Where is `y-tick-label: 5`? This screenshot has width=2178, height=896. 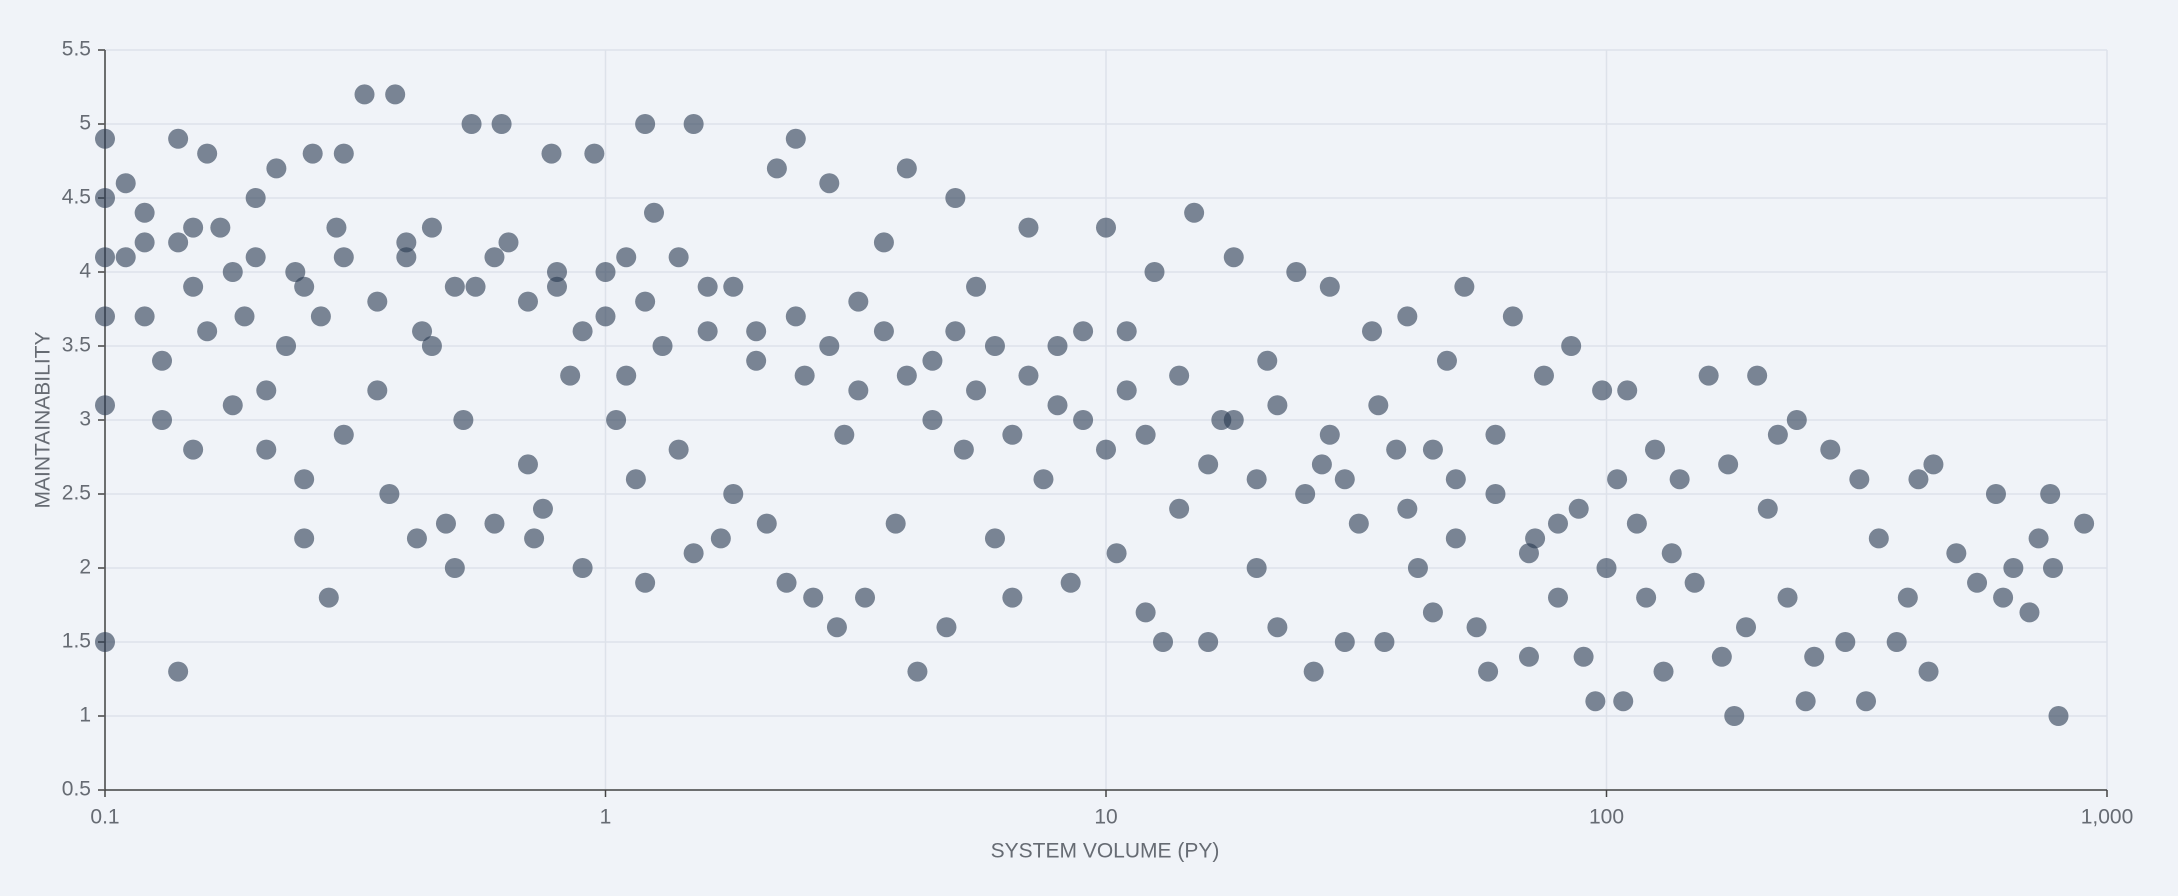
y-tick-label: 5 is located at coordinates (85, 123).